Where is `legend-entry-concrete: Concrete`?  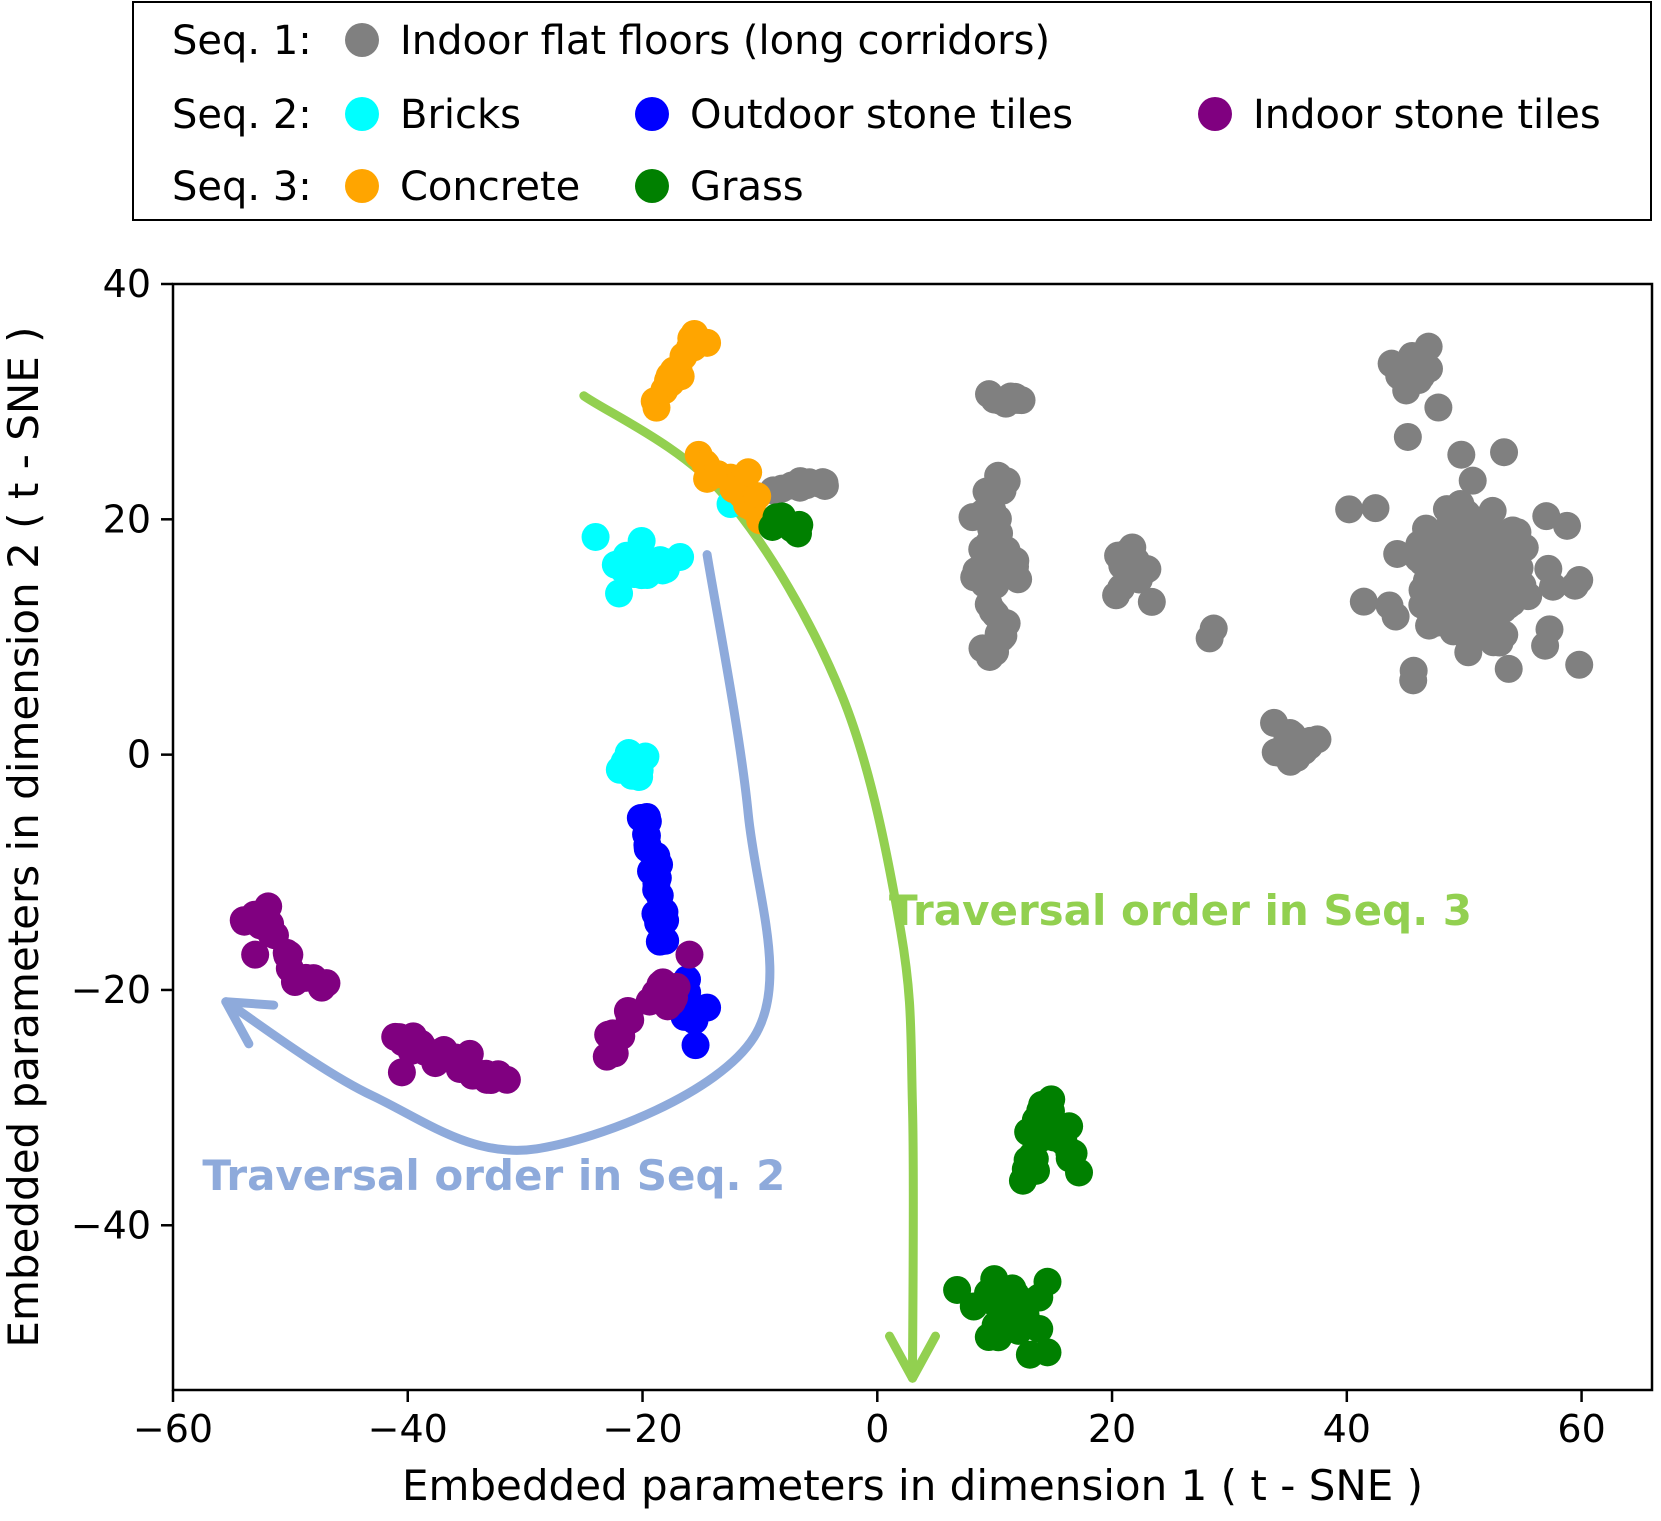
legend-entry-concrete: Concrete is located at coordinates (490, 187).